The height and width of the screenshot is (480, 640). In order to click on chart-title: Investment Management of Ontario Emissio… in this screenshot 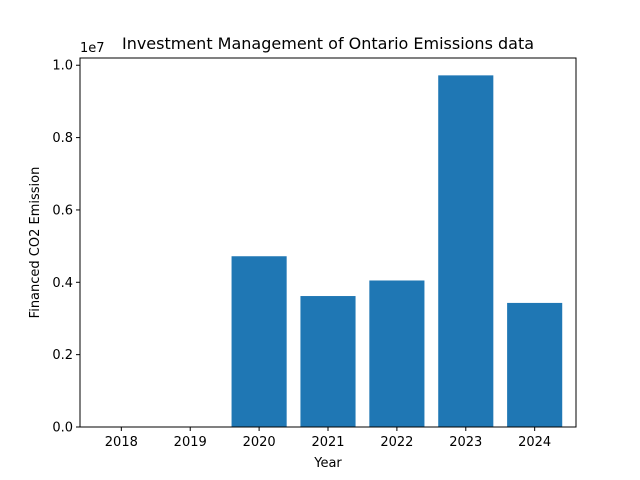, I will do `click(328, 43)`.